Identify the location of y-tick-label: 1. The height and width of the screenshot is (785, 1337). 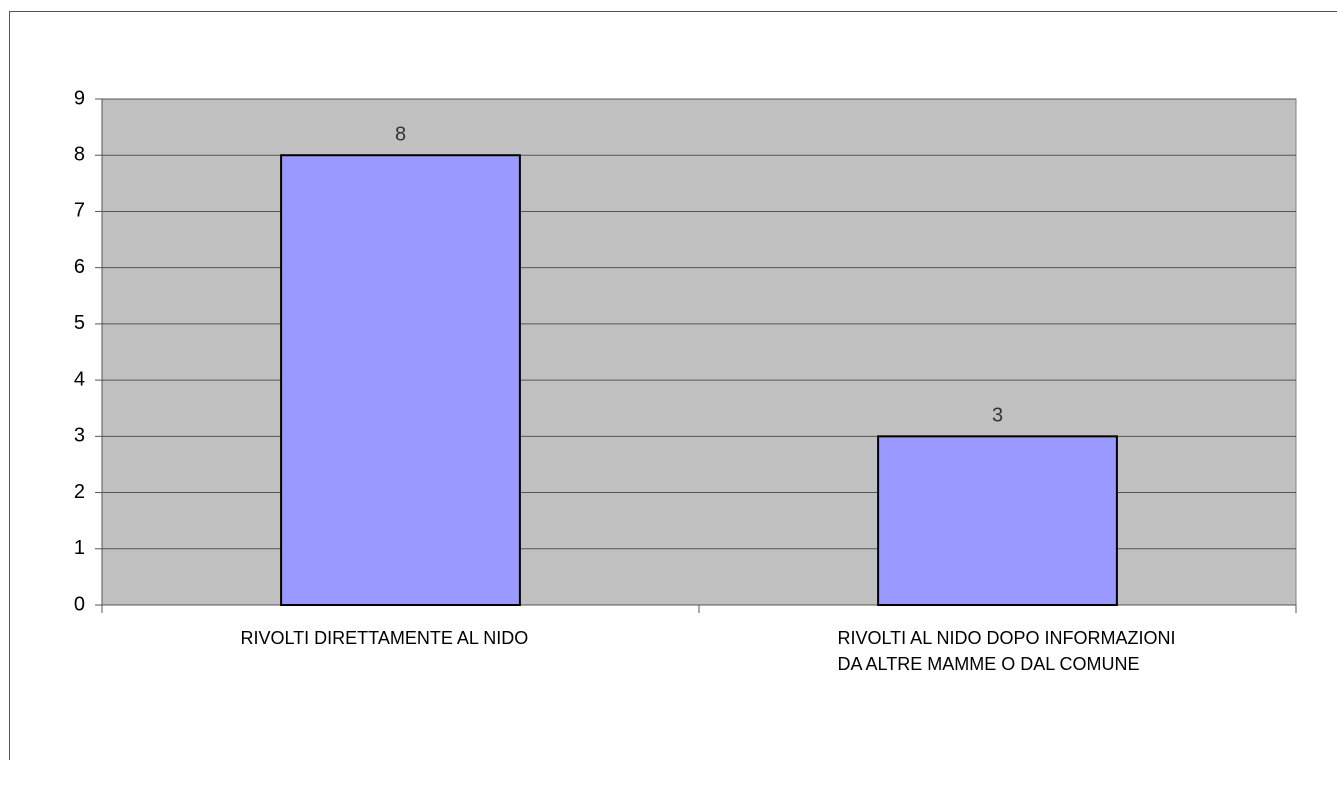
(79, 548).